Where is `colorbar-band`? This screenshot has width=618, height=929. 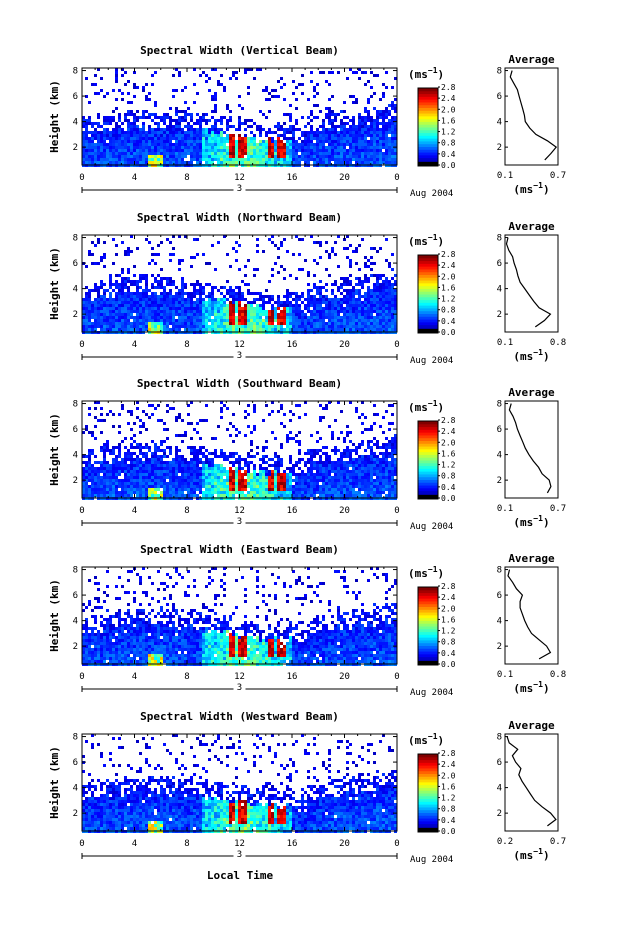
colorbar-band is located at coordinates (428, 129).